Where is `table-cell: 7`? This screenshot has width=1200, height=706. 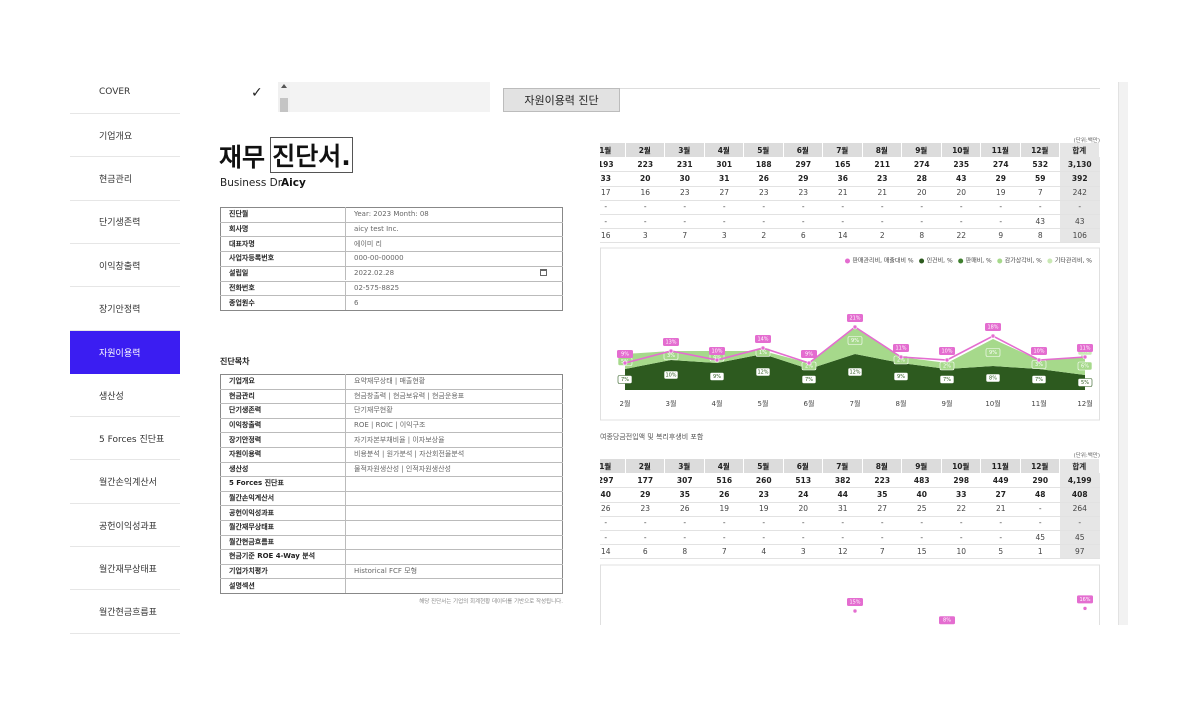 table-cell: 7 is located at coordinates (1040, 193).